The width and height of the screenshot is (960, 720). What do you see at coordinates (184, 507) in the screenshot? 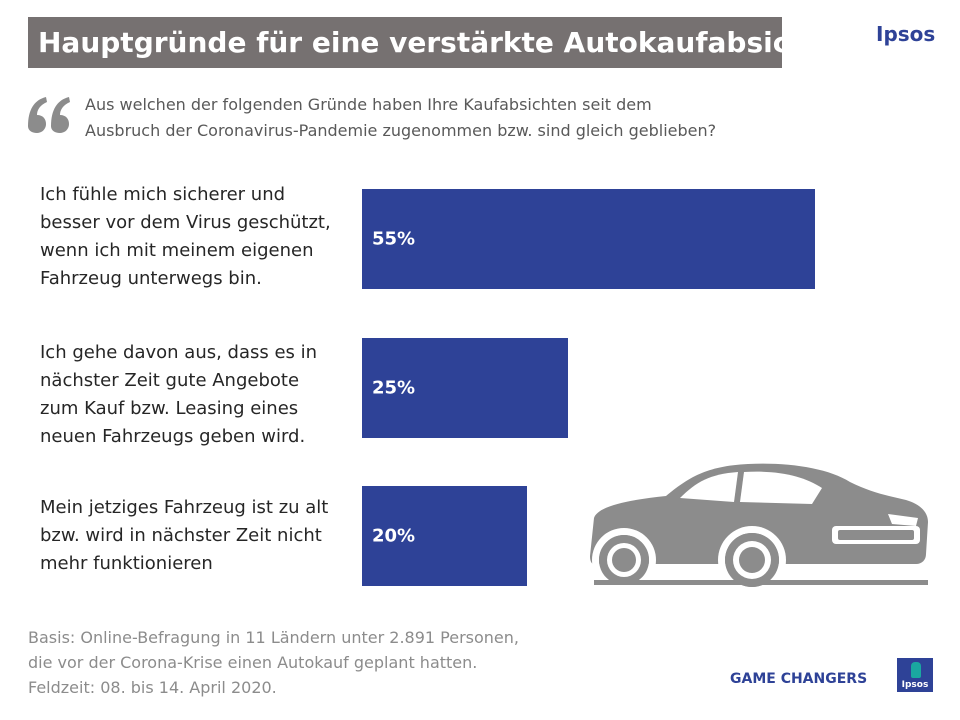
I see `category-label-line: Mein jetziges Fahrzeug ist zu alt` at bounding box center [184, 507].